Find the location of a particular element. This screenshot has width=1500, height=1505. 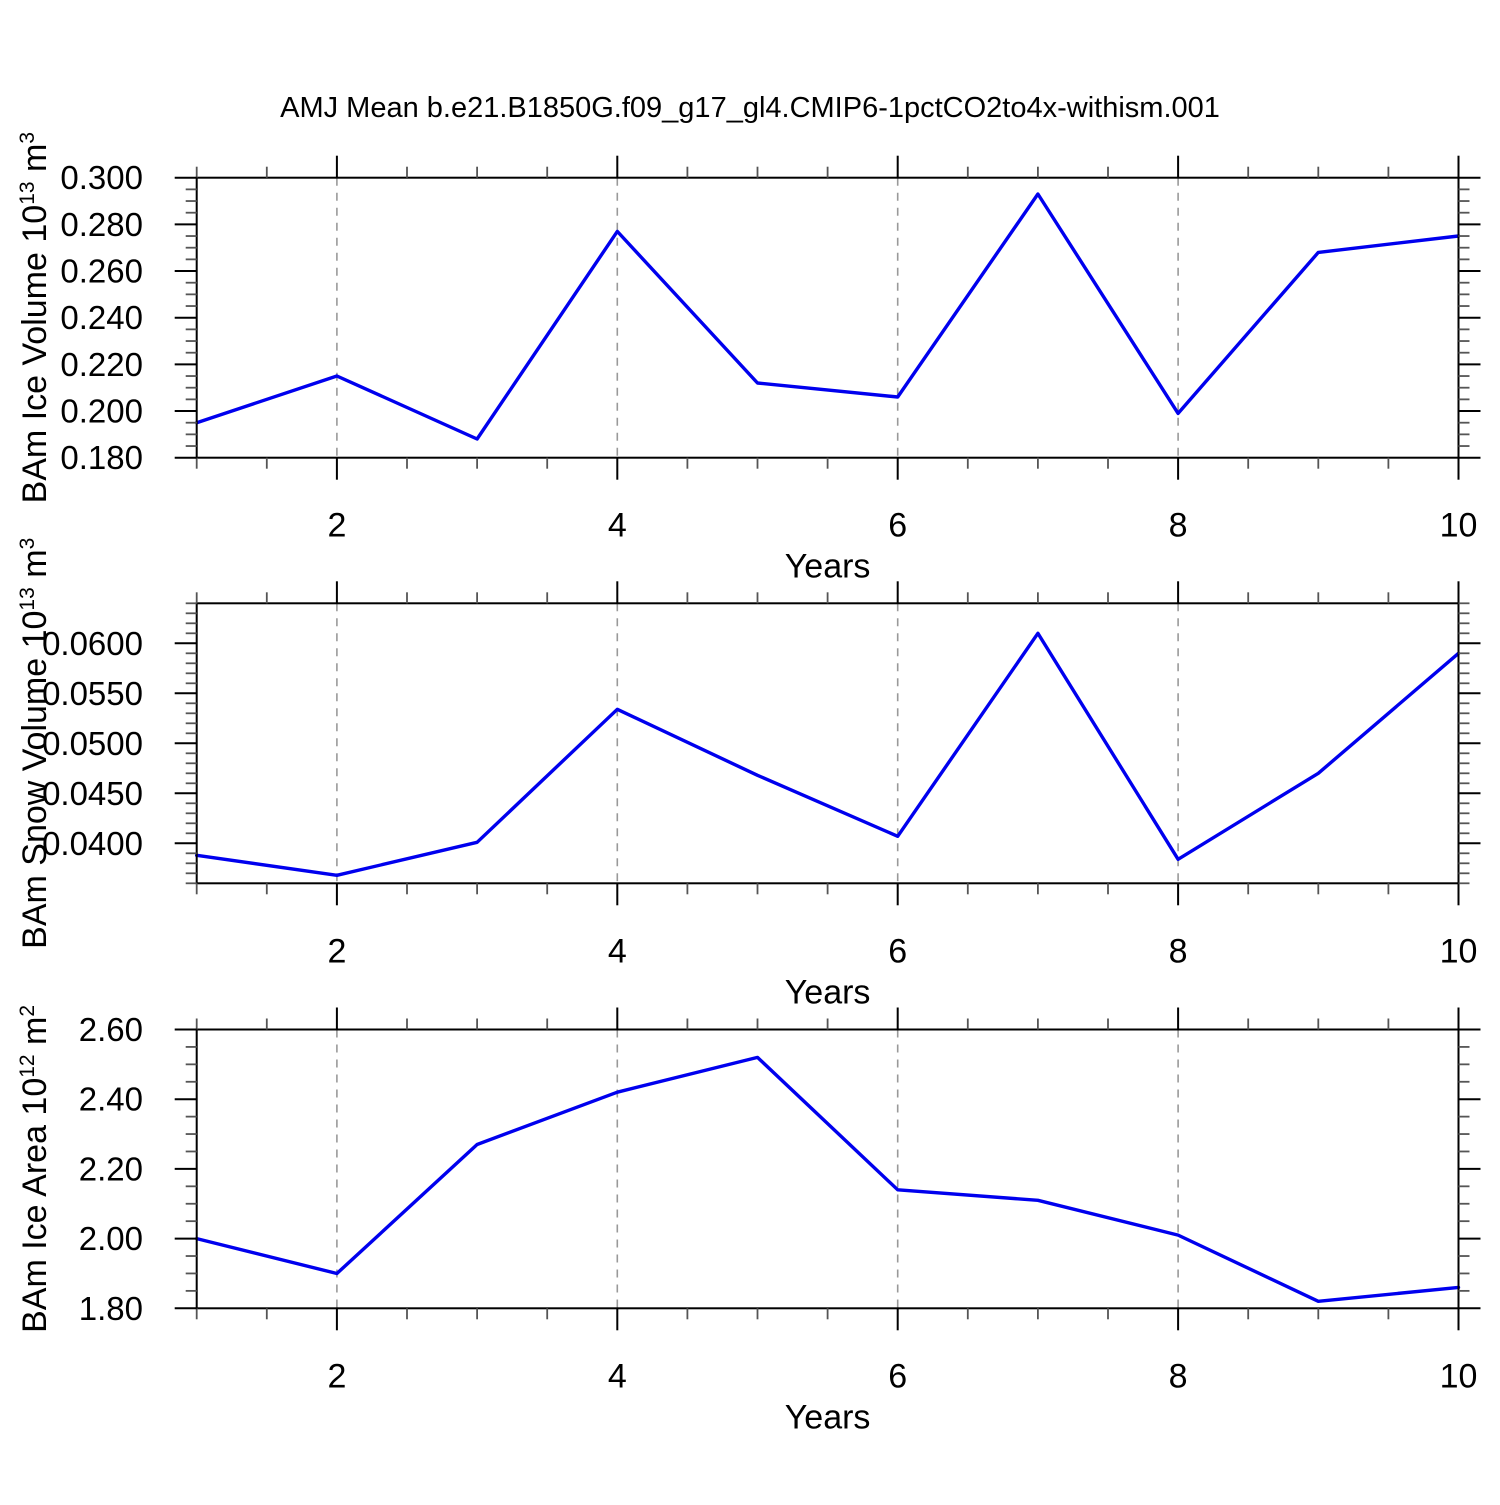

series-line-snow-volume is located at coordinates (827, 754).